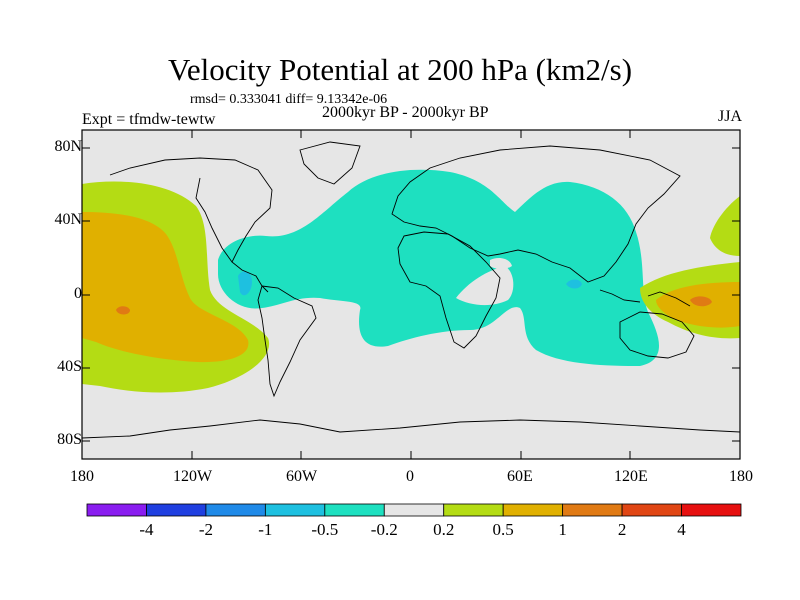  I want to click on x-label-120w: 120W, so click(193, 476).